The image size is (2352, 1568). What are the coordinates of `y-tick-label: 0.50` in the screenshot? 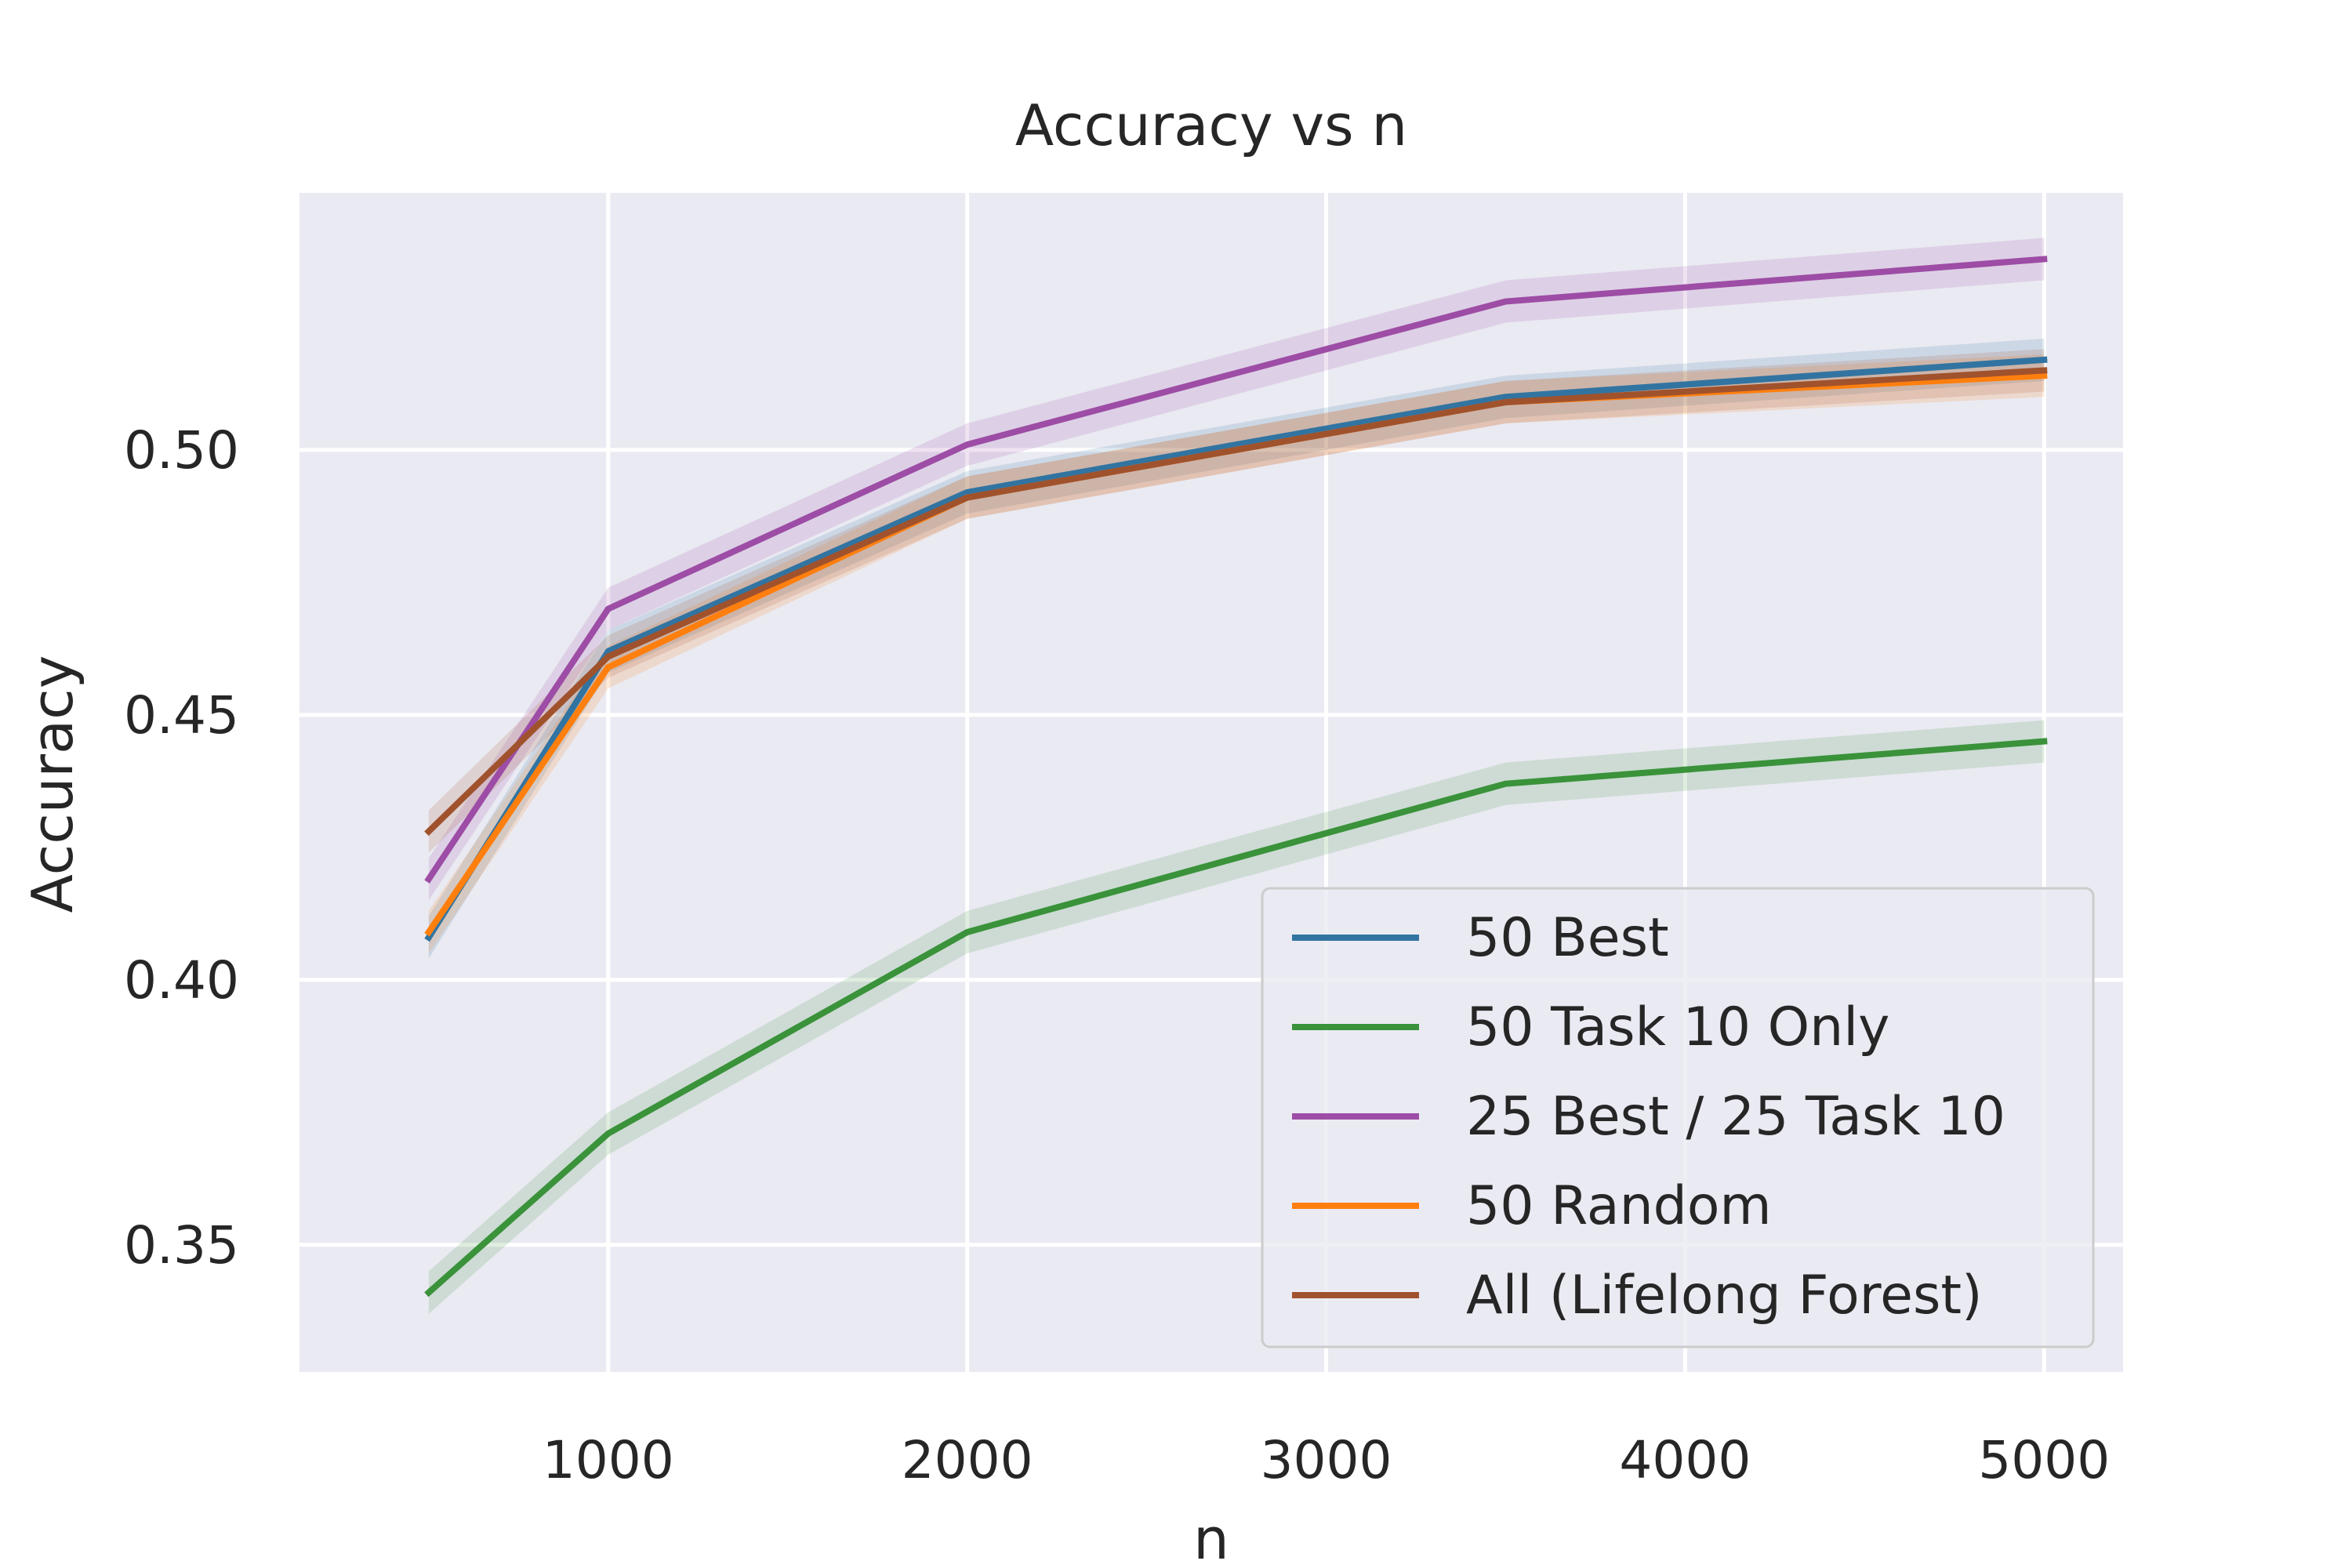 It's located at (181, 451).